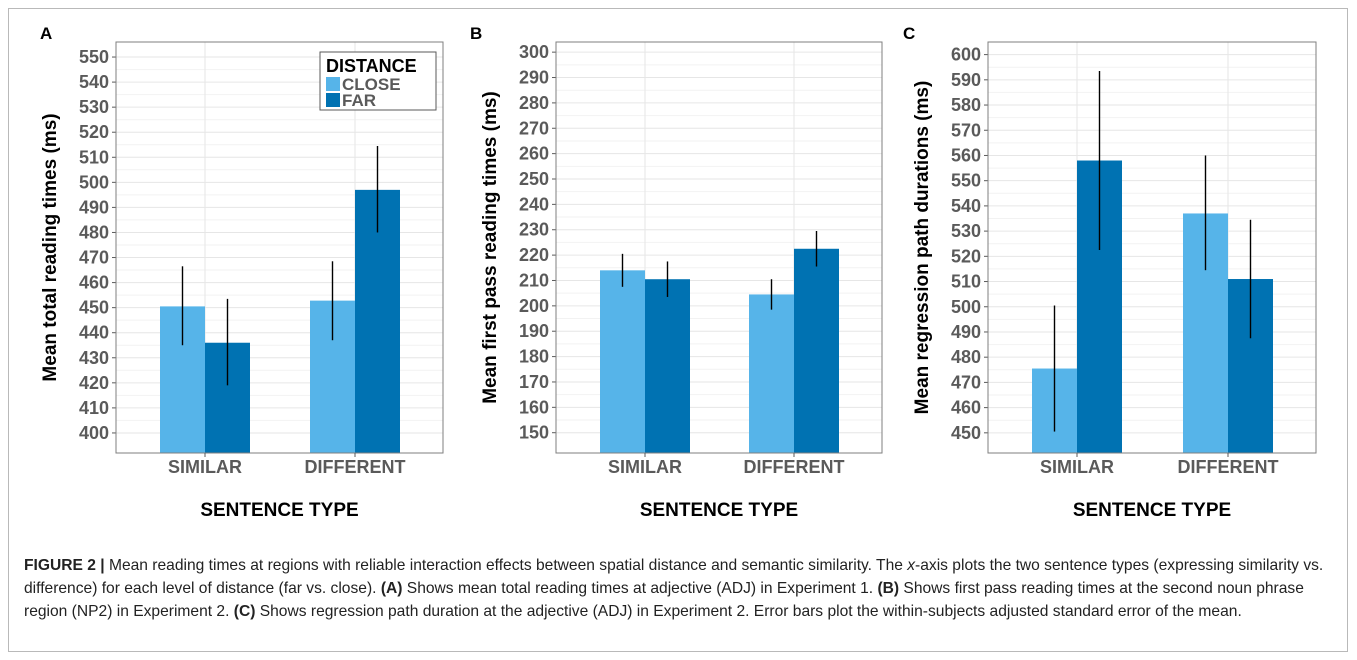  I want to click on panel-c-x-tick-label: SIMILAR, so click(1077, 467).